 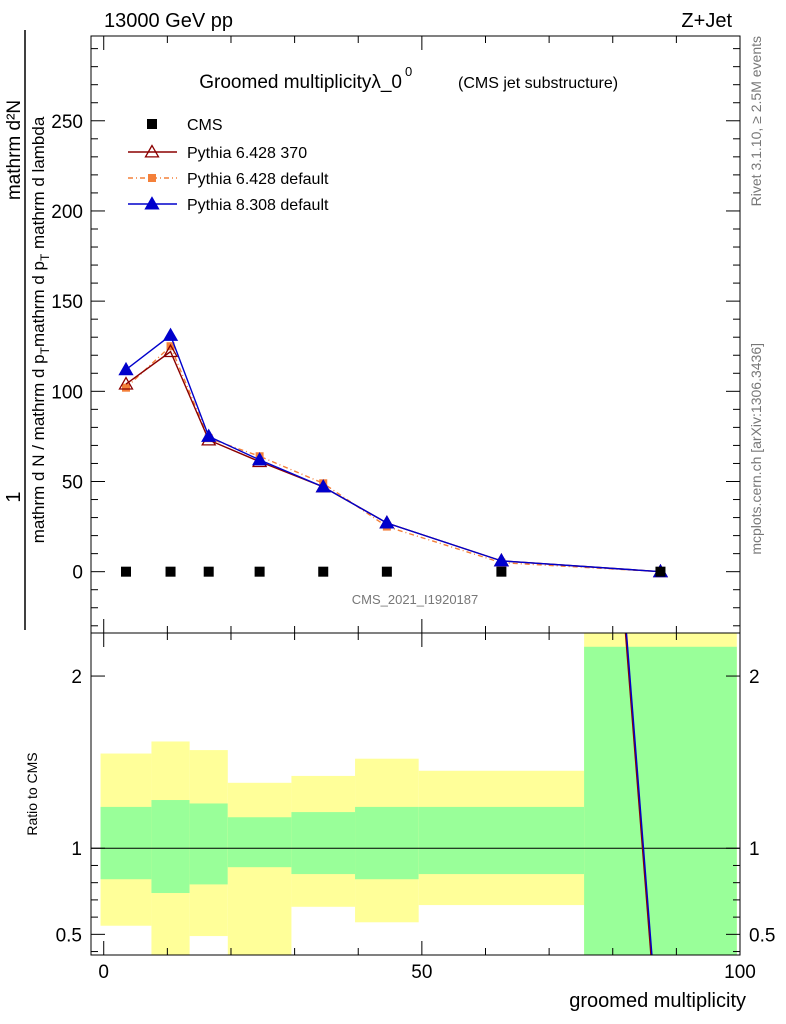 What do you see at coordinates (258, 179) in the screenshot?
I see `legend-label: Pythia 6.428 default` at bounding box center [258, 179].